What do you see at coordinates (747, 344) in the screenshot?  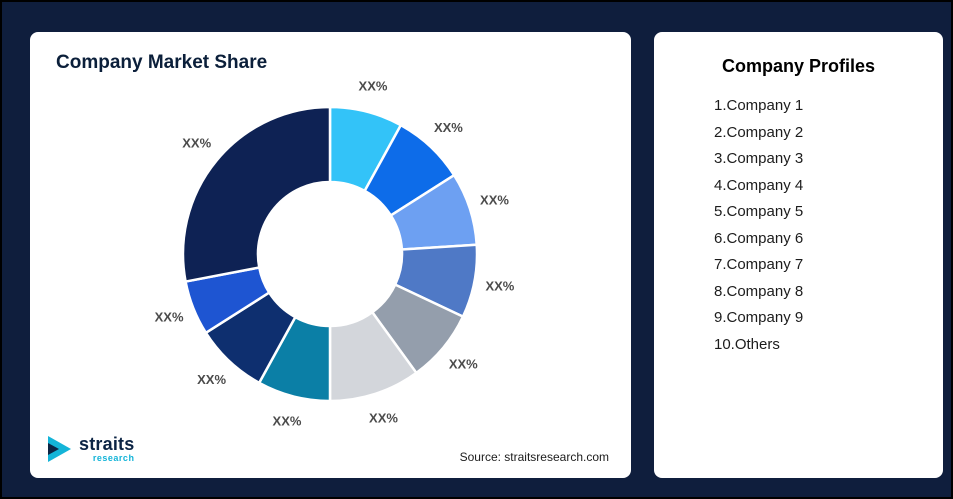 I see `company-list-item: 10.Others` at bounding box center [747, 344].